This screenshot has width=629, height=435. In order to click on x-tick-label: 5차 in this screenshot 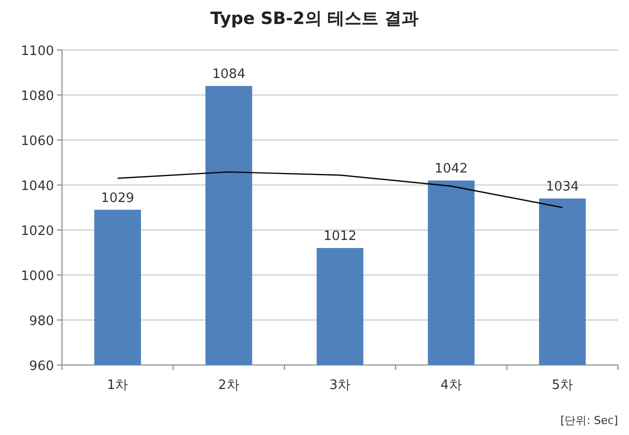, I will do `click(563, 385)`.